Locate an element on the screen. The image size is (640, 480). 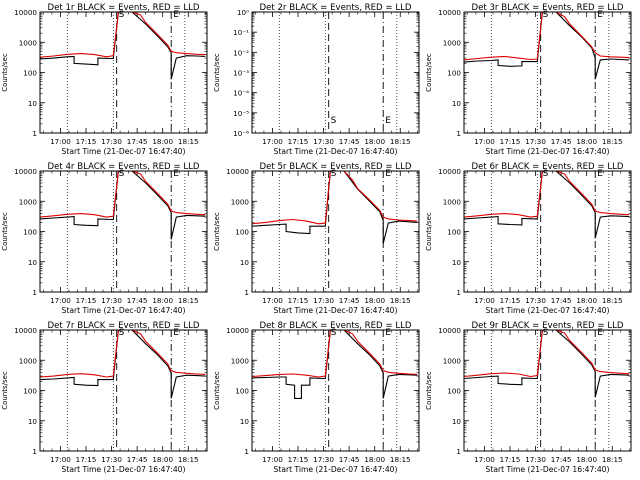
panel-title: Det 7r BLACK = Events, RED = LLD is located at coordinates (123, 326).